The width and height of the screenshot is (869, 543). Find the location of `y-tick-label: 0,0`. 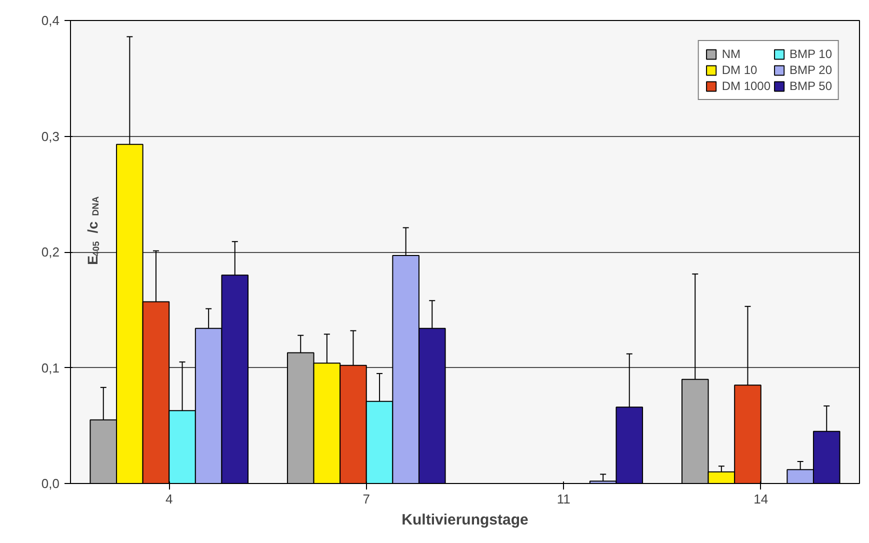

y-tick-label: 0,0 is located at coordinates (50, 483).